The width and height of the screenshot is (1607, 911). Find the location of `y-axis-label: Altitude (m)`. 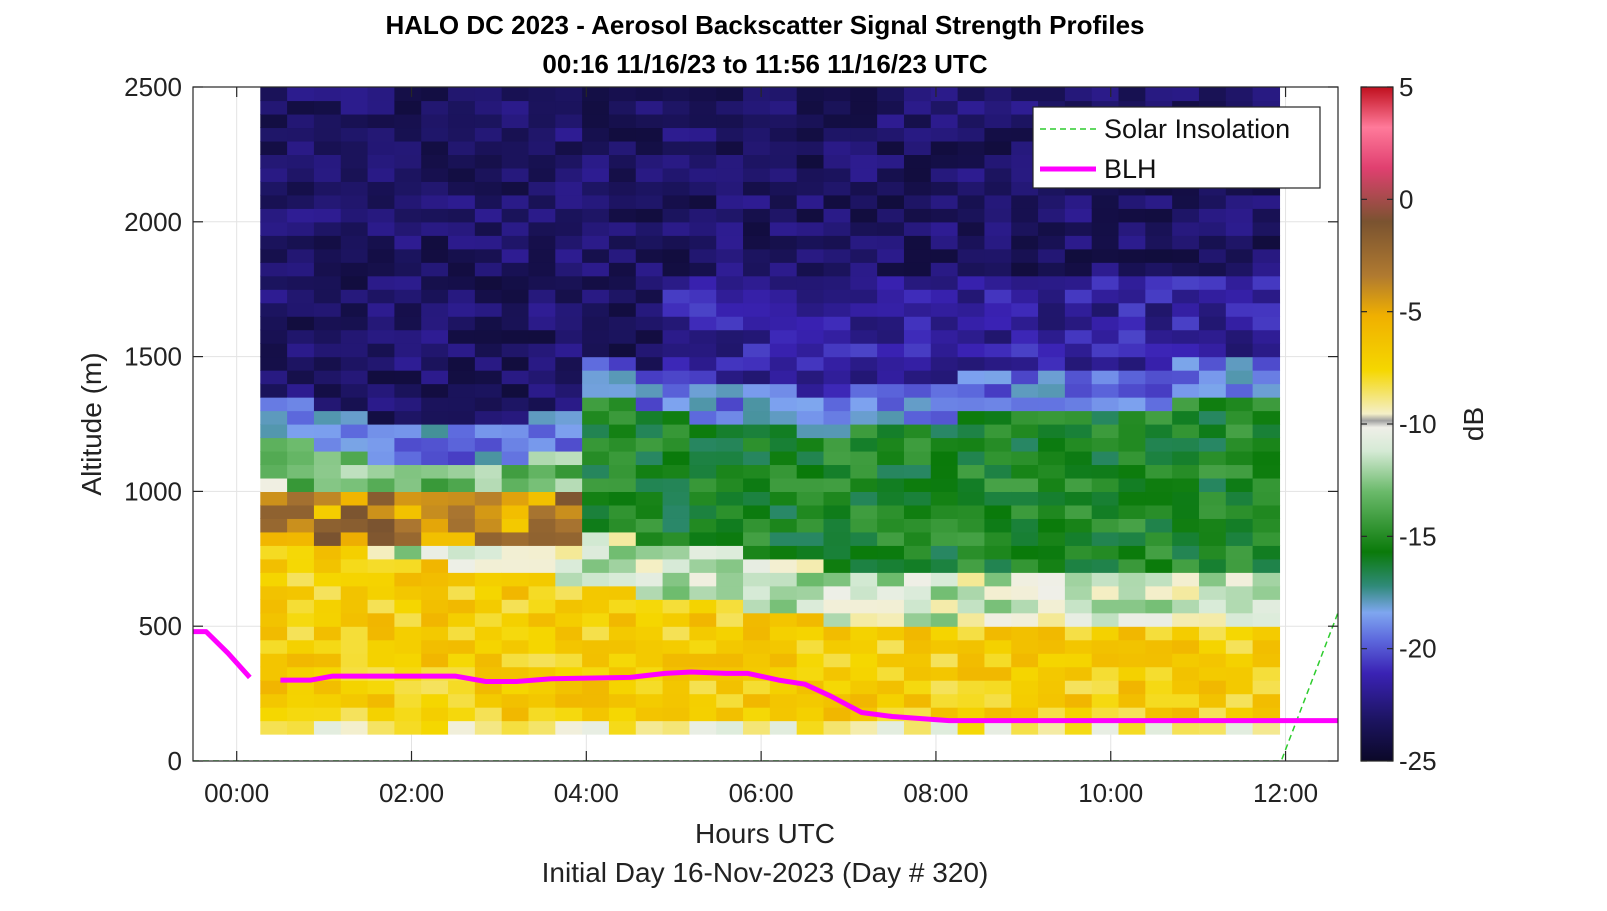

y-axis-label: Altitude (m) is located at coordinates (91, 423).